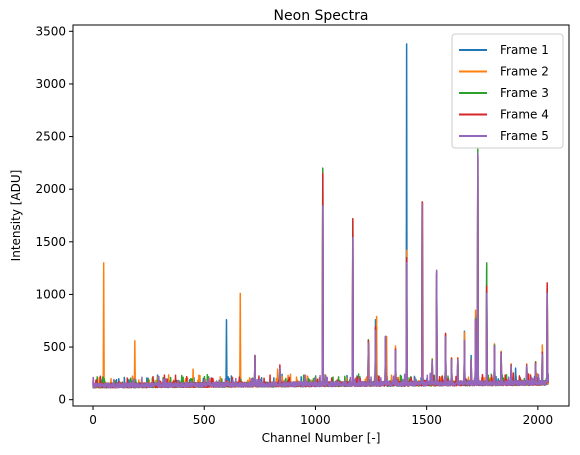 The width and height of the screenshot is (580, 455). What do you see at coordinates (50, 189) in the screenshot?
I see `y-tick-label: 2000` at bounding box center [50, 189].